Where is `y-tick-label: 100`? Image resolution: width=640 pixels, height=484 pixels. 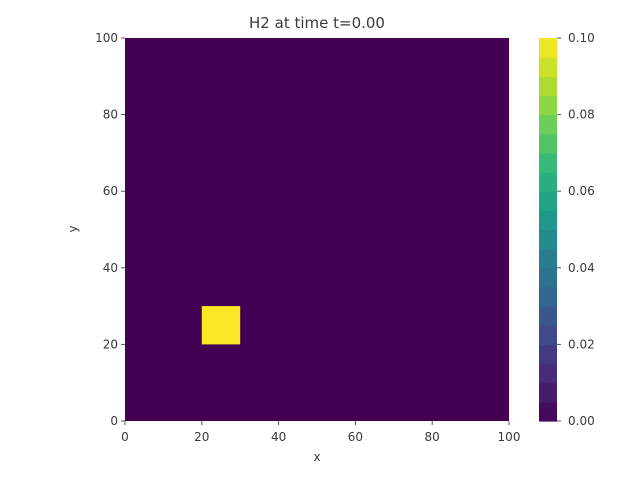
y-tick-label: 100 is located at coordinates (106, 38).